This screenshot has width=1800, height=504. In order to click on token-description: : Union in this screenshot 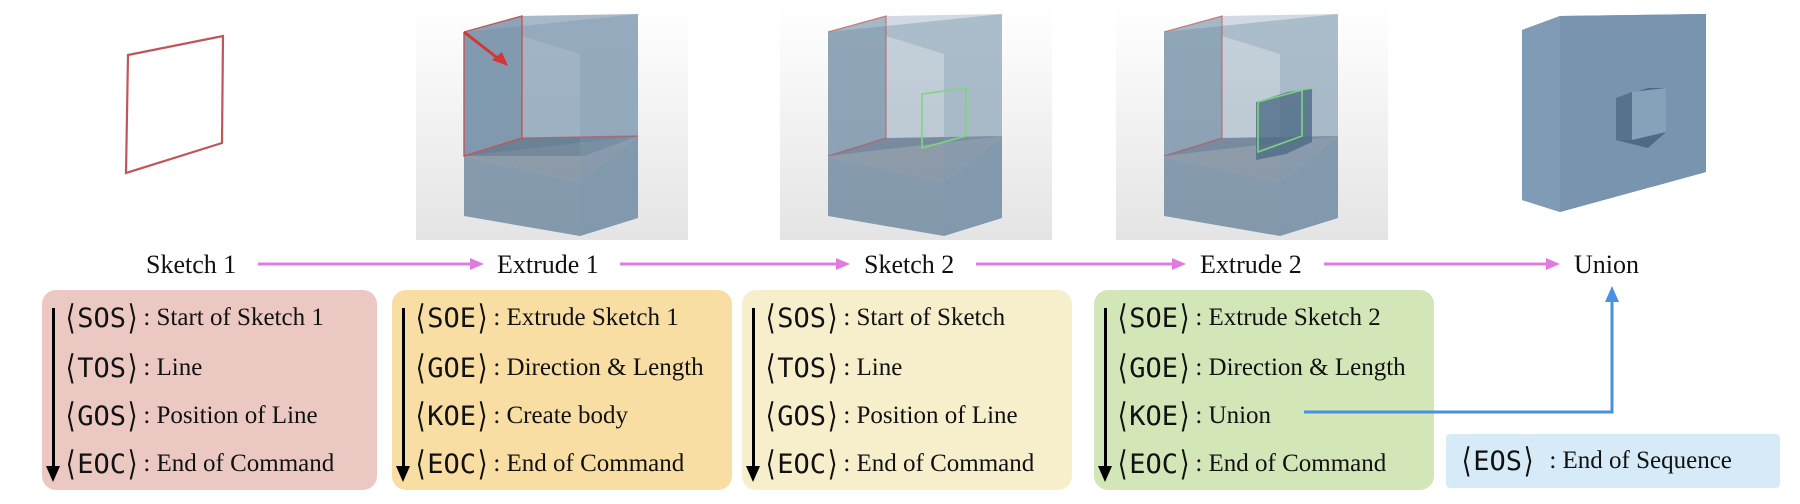, I will do `click(1233, 415)`.